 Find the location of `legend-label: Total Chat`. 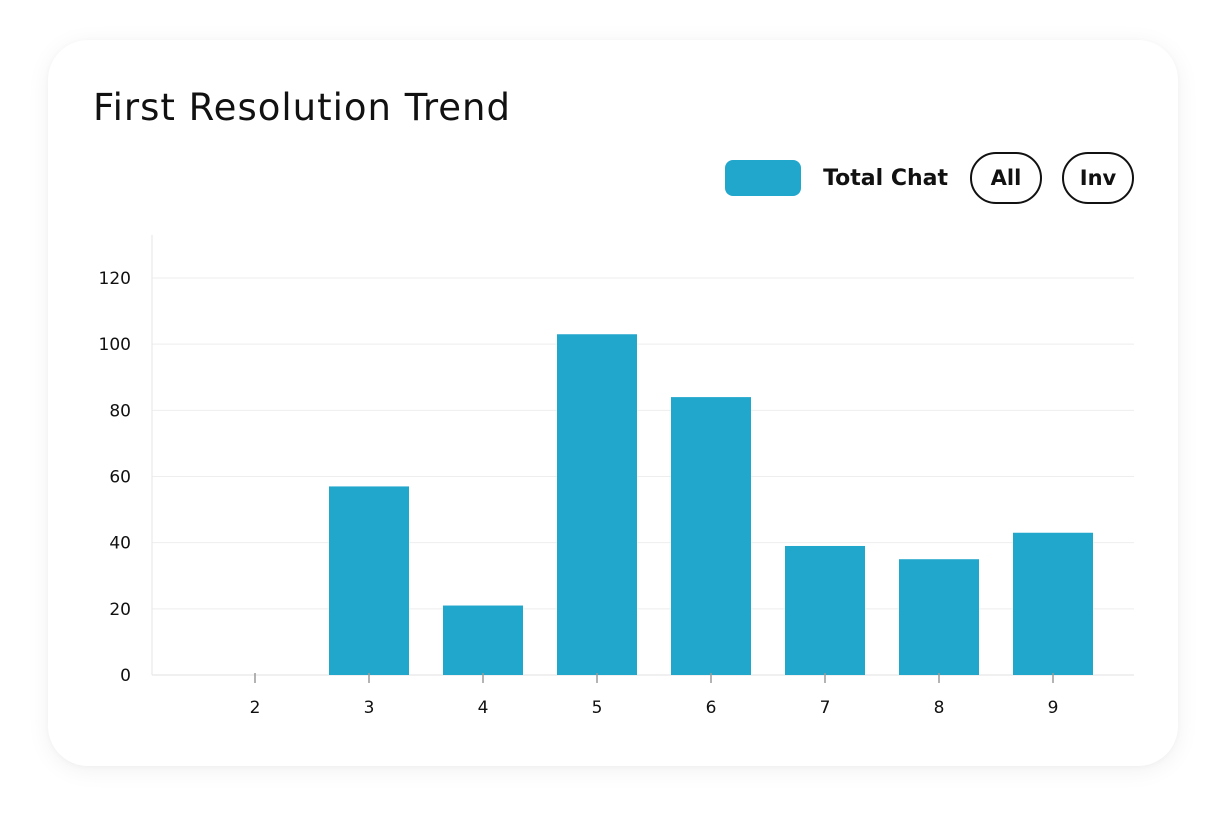

legend-label: Total Chat is located at coordinates (885, 178).